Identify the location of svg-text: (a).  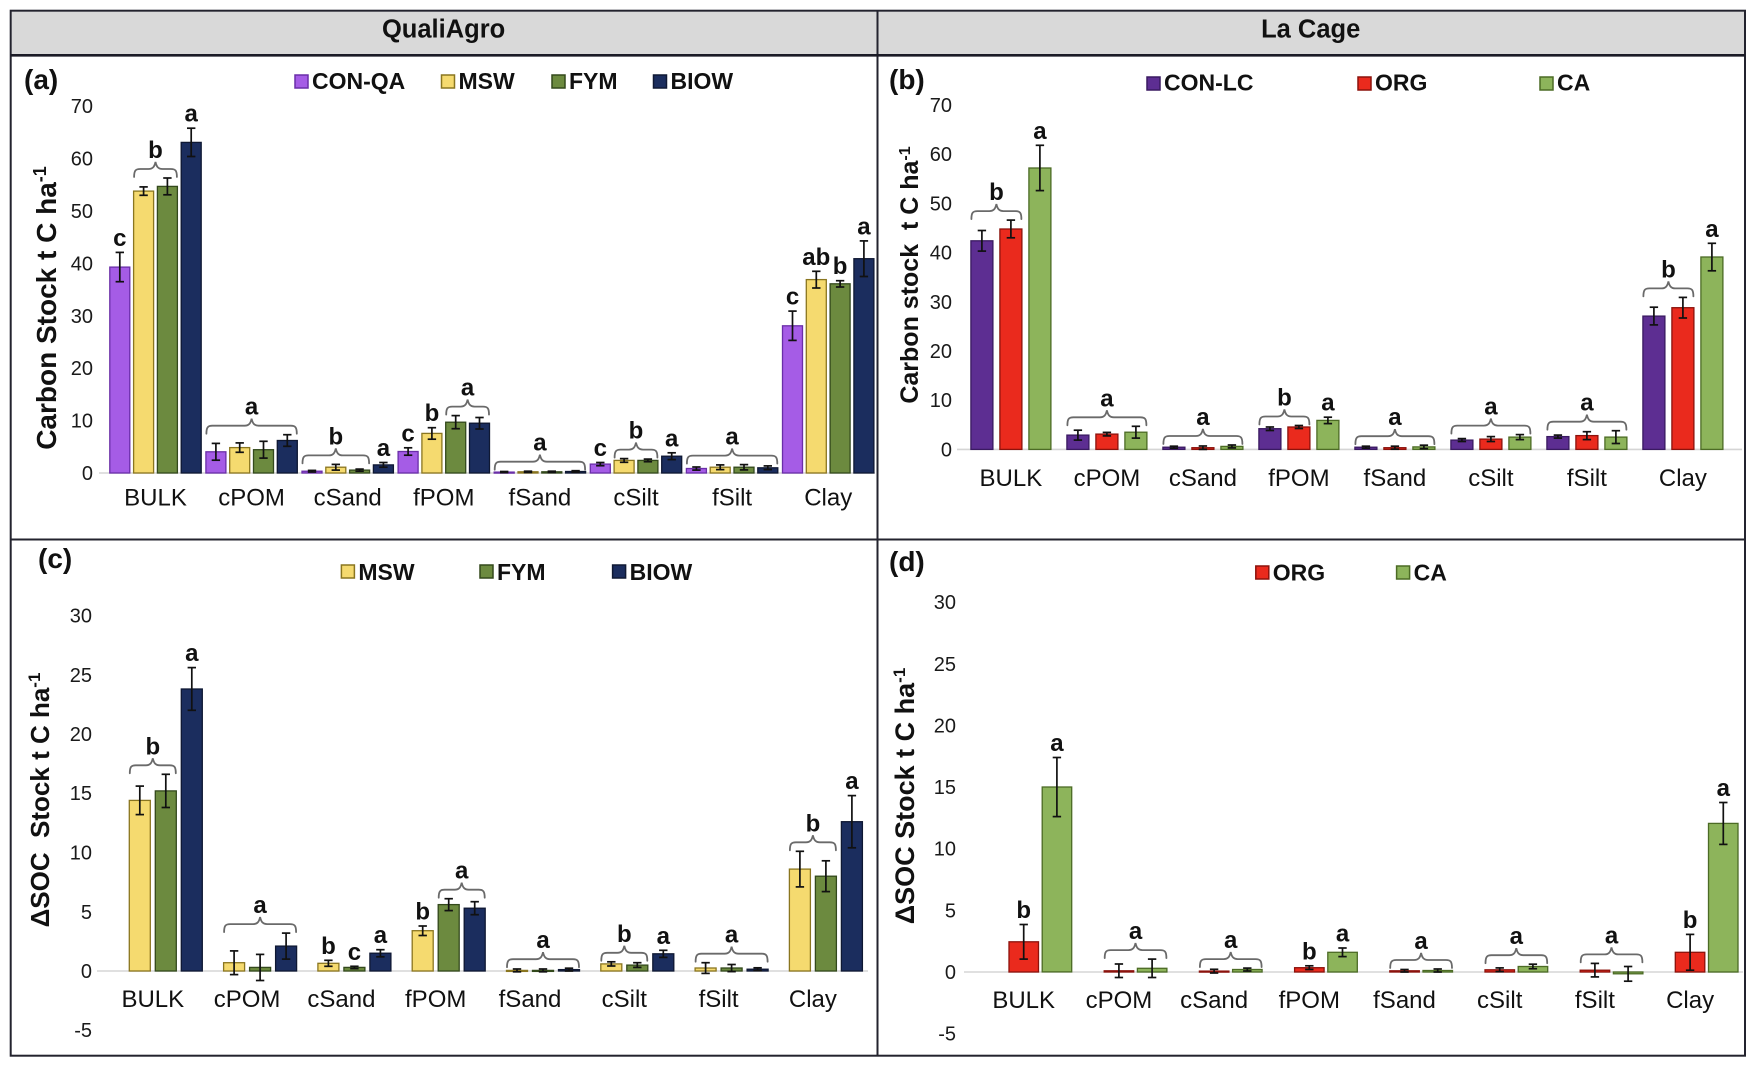
(41, 79).